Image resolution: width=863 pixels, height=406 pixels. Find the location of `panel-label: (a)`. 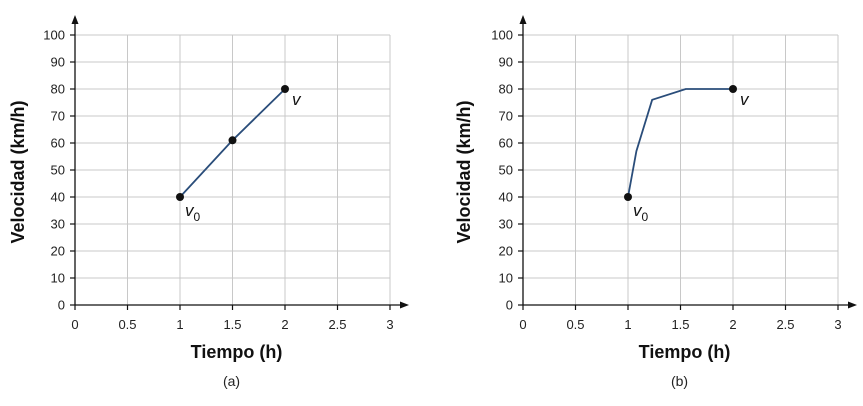

panel-label: (a) is located at coordinates (231, 381).